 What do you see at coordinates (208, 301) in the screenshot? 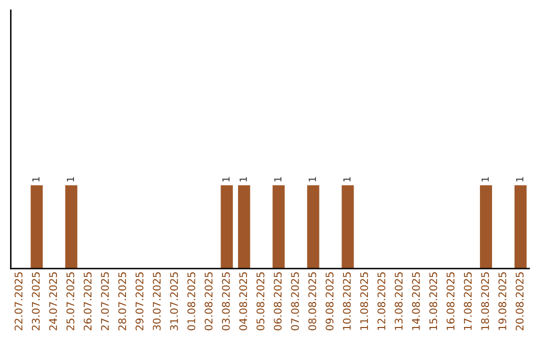
I see `x-tick-label: 02.08.2025` at bounding box center [208, 301].